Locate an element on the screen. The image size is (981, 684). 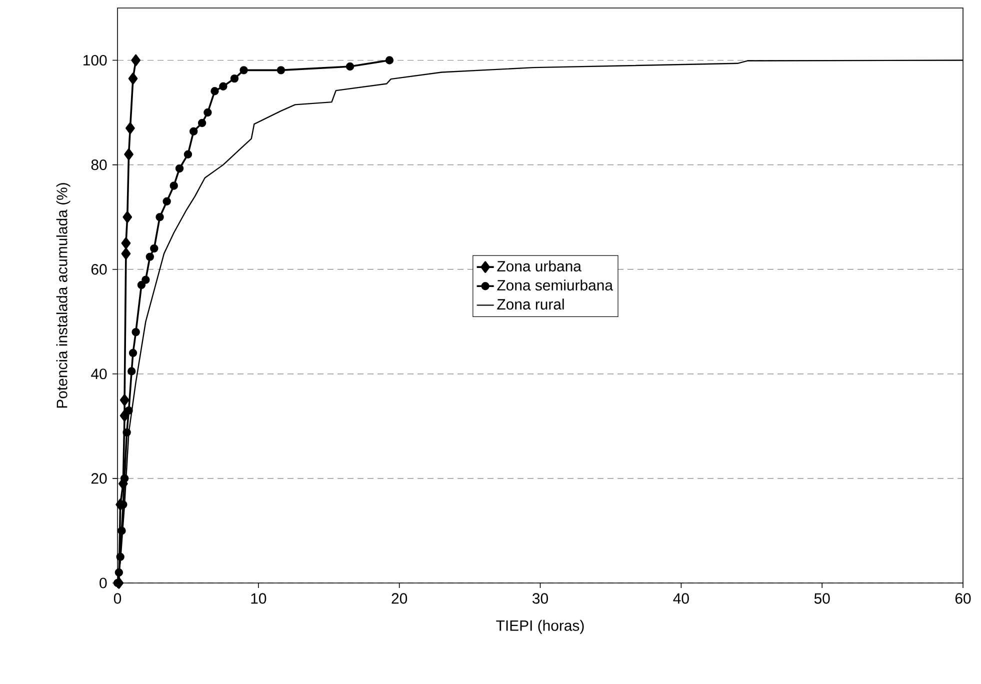
x-tick-label: 20 is located at coordinates (400, 598).